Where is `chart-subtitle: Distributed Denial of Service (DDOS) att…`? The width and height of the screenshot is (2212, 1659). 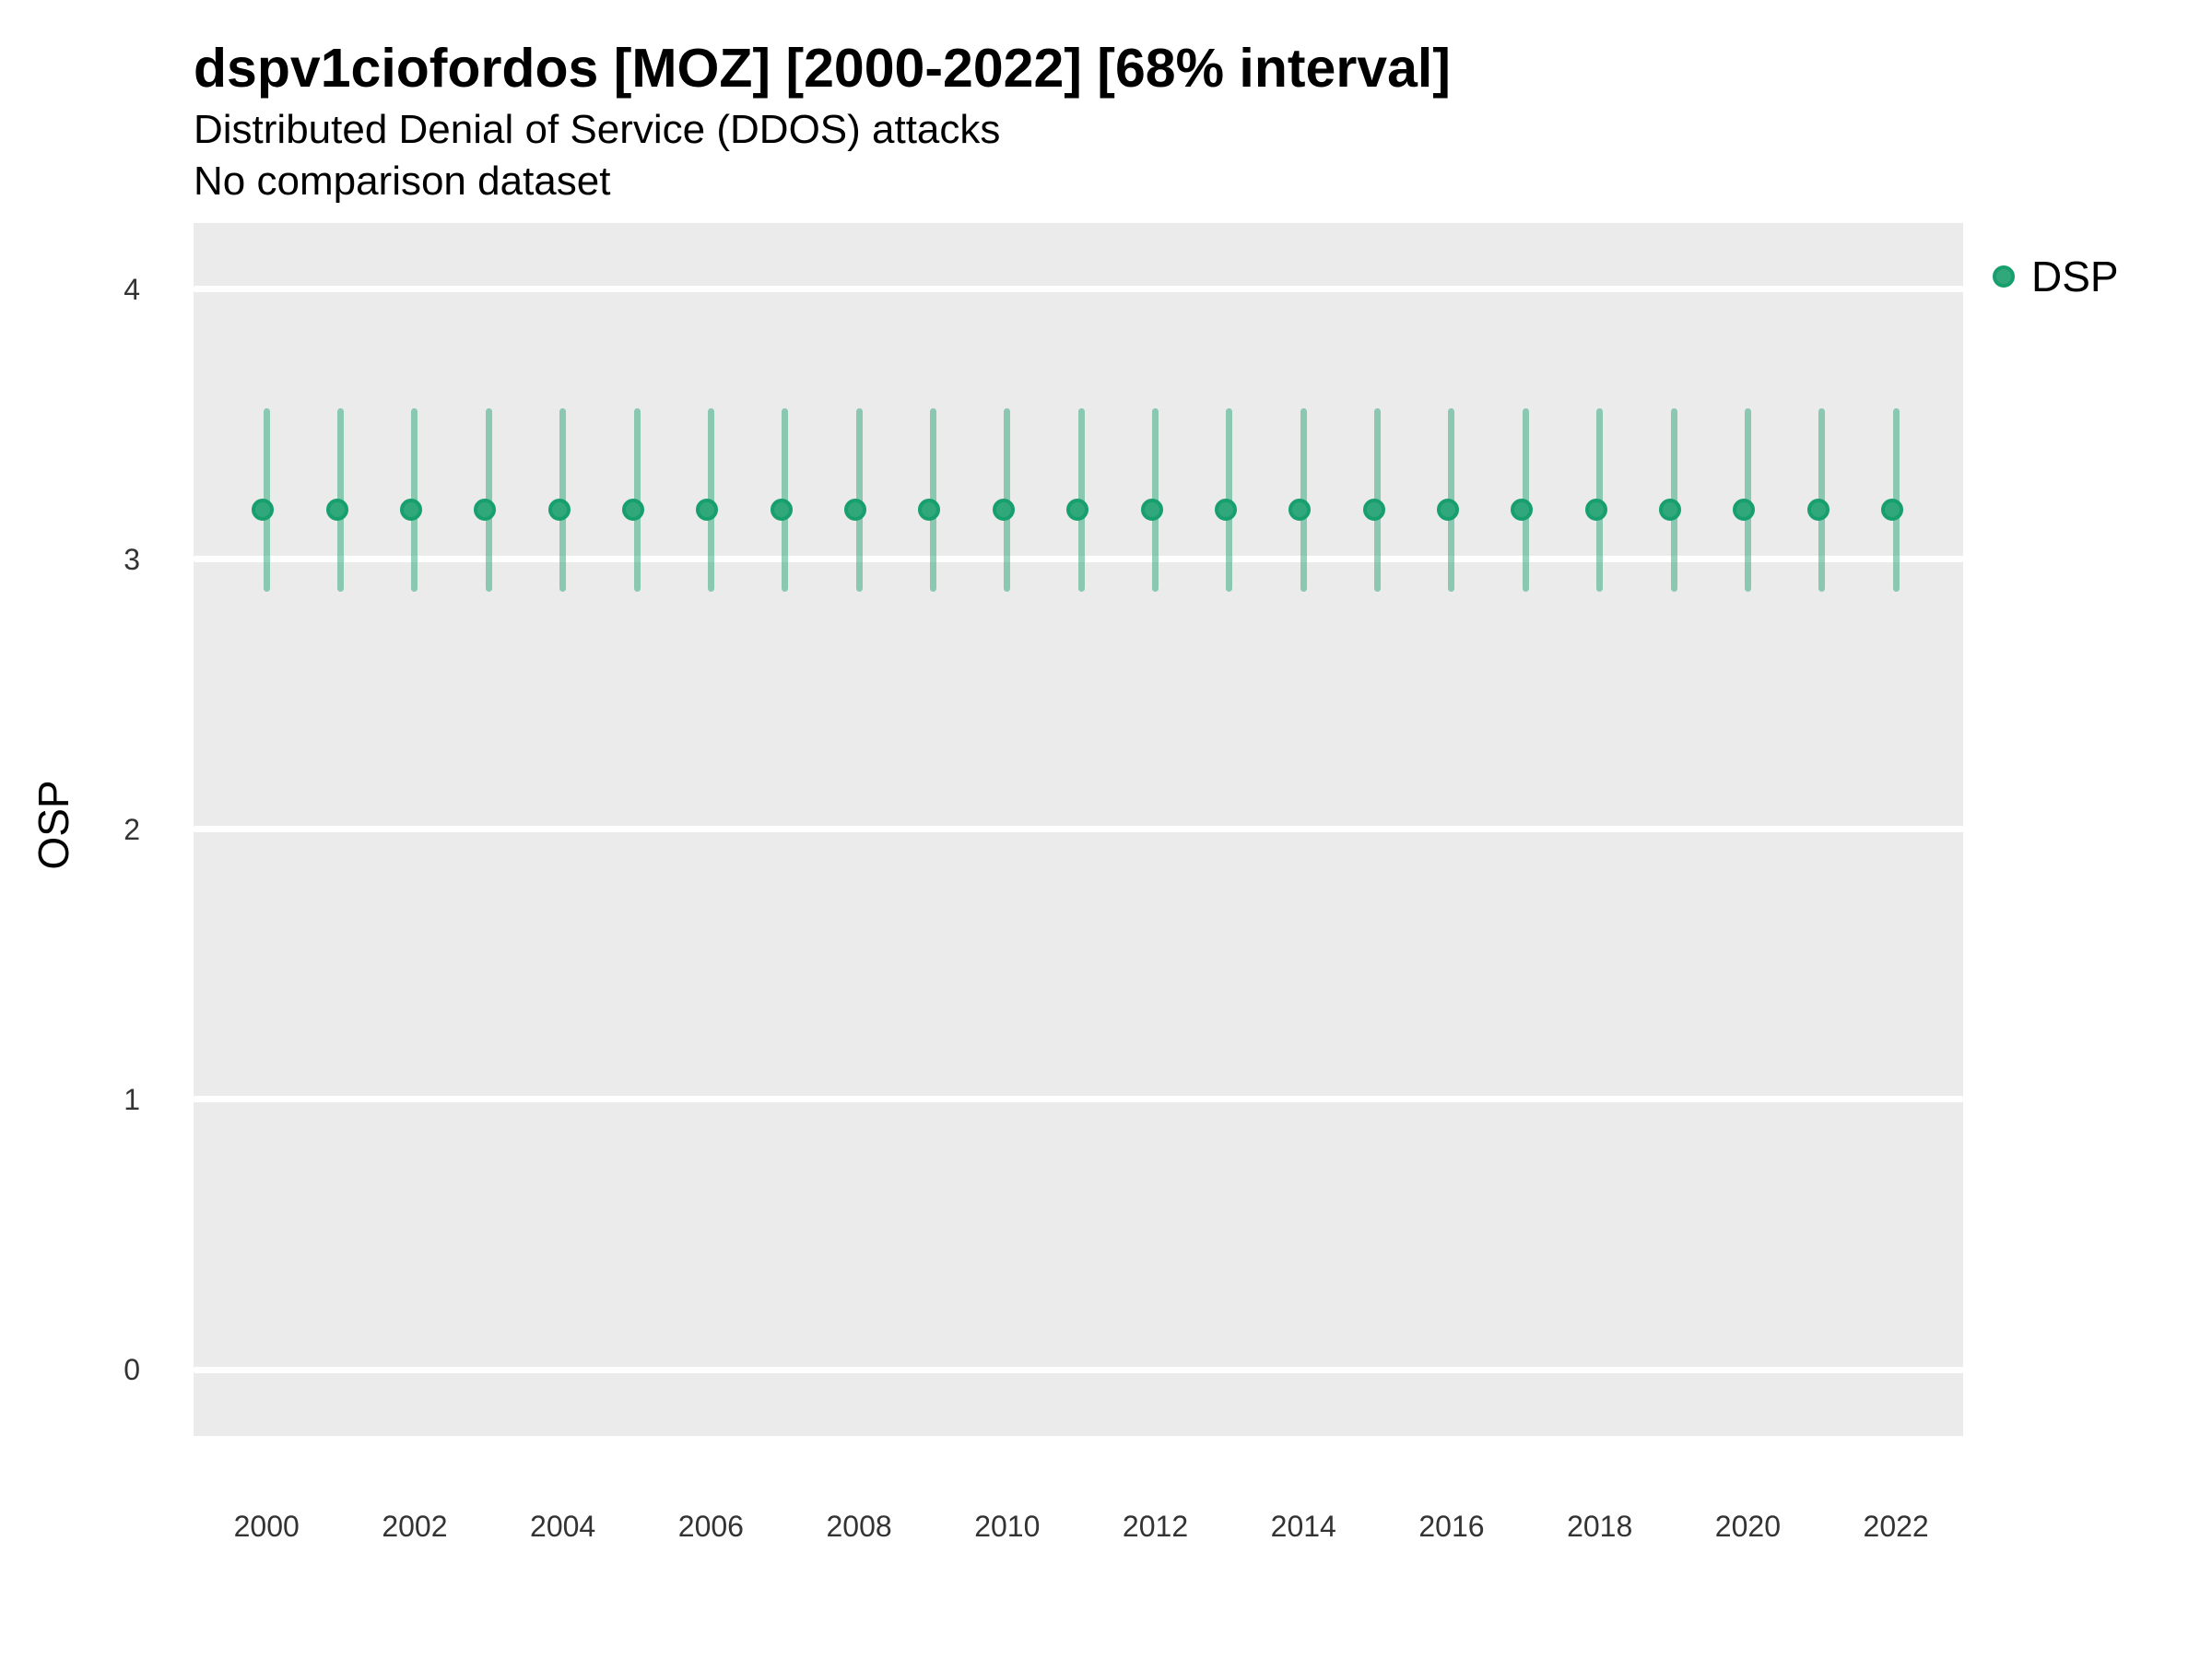
chart-subtitle: Distributed Denial of Service (DDOS) att… is located at coordinates (597, 129).